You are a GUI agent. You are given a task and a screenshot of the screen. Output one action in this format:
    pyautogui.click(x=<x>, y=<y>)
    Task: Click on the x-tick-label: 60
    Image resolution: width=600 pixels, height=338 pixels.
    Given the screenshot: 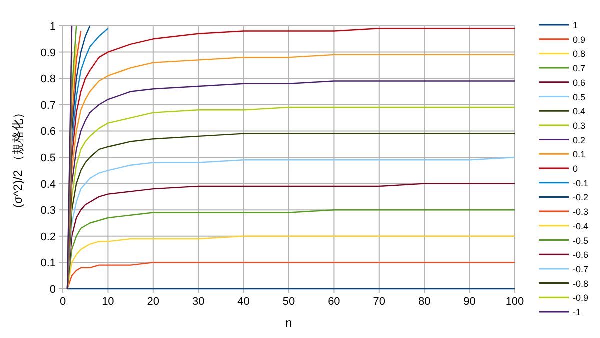 What is the action you would take?
    pyautogui.click(x=334, y=302)
    